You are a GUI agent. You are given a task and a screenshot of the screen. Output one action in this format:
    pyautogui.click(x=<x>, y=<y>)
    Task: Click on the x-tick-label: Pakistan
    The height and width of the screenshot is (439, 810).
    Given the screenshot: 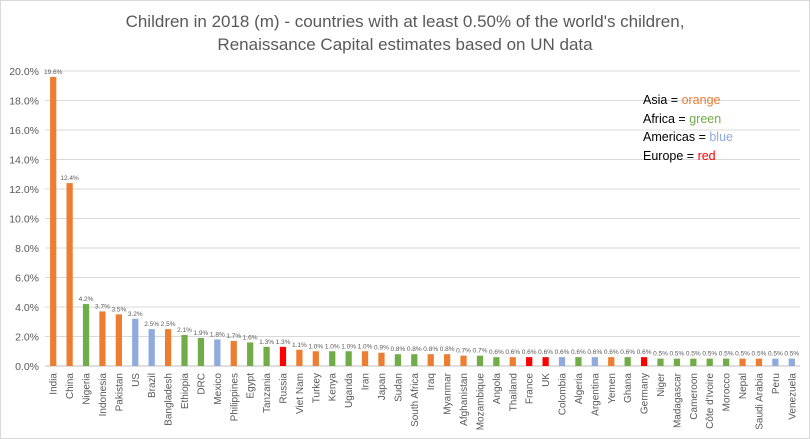 What is the action you would take?
    pyautogui.click(x=119, y=392)
    